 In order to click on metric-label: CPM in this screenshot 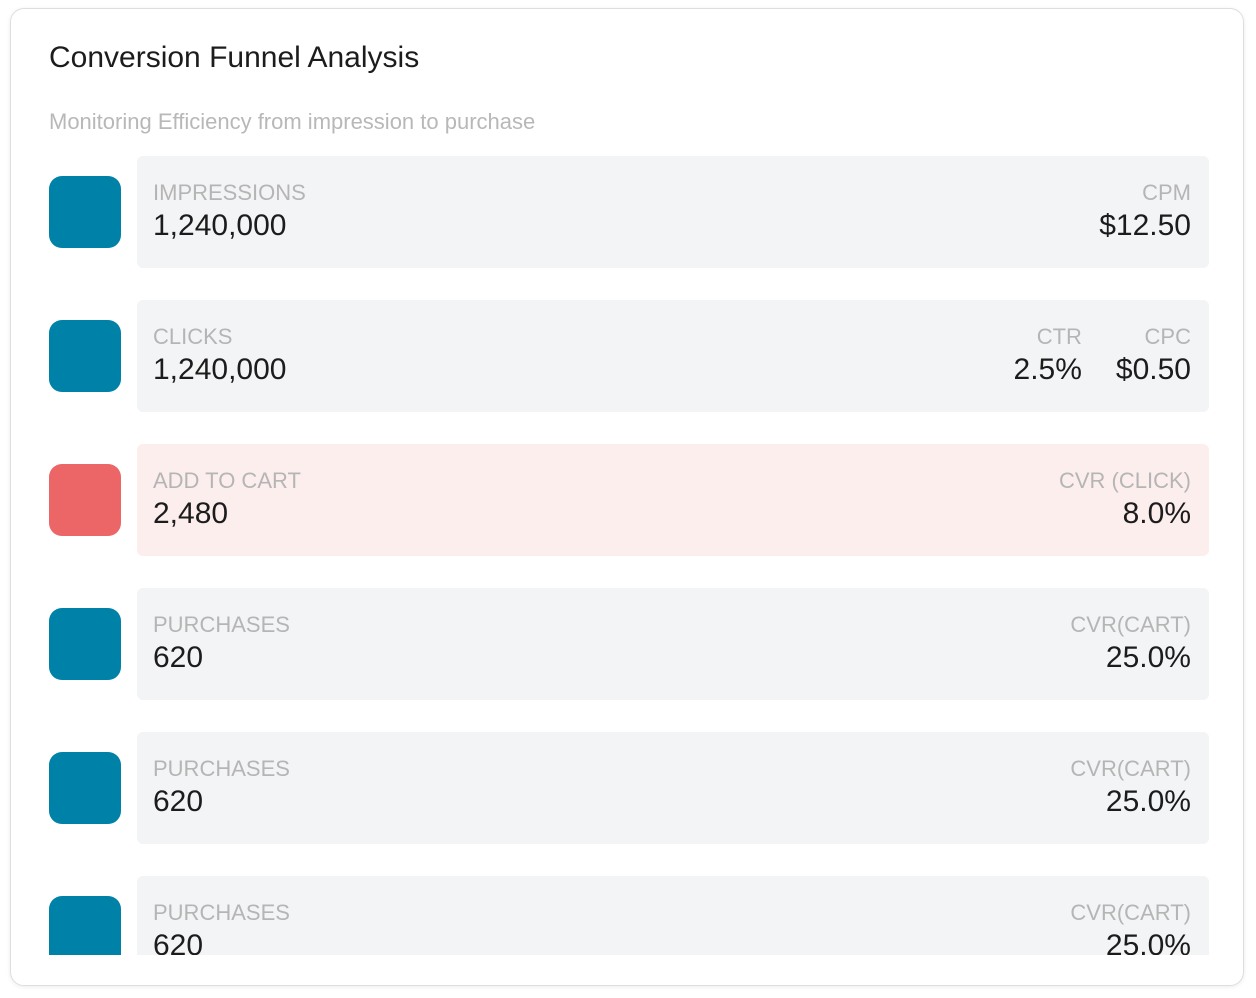, I will do `click(1166, 192)`.